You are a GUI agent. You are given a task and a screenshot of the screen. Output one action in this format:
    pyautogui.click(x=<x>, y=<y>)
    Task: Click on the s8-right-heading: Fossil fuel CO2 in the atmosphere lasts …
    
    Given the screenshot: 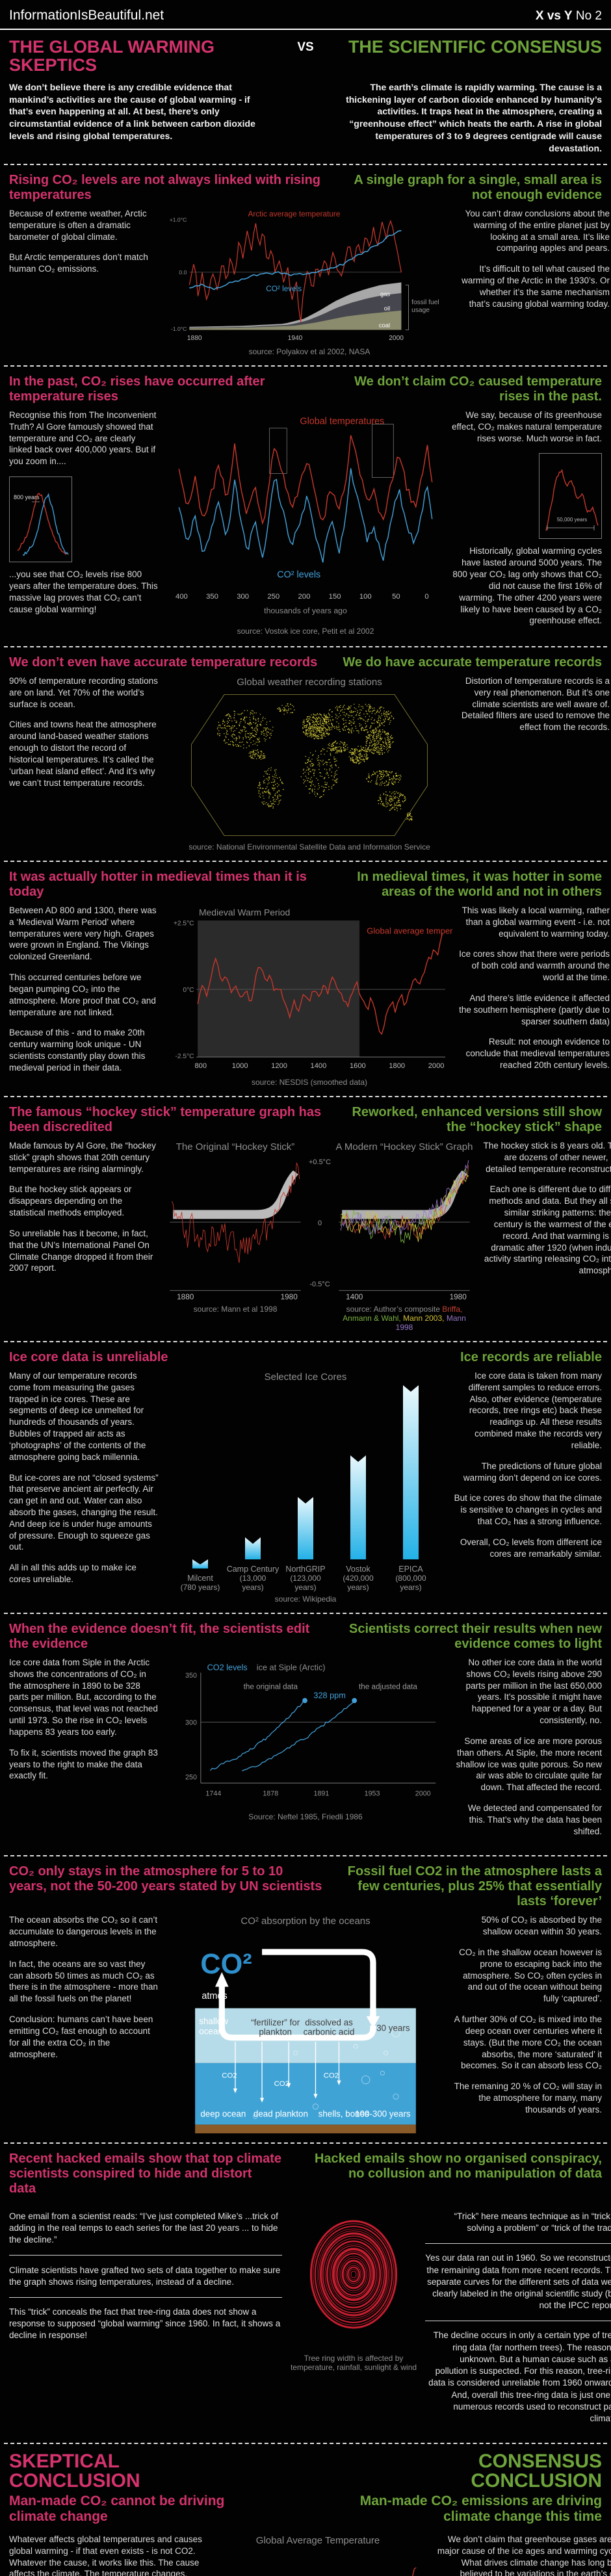 What is the action you would take?
    pyautogui.click(x=474, y=1886)
    